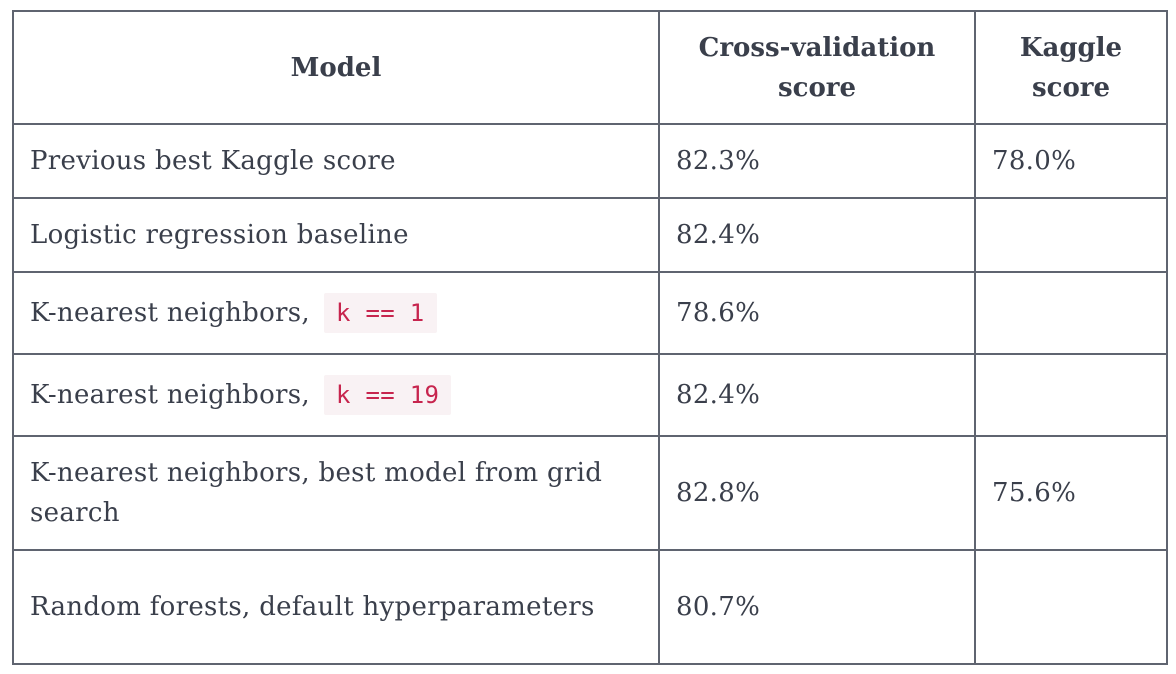  What do you see at coordinates (817, 161) in the screenshot?
I see `cv-score-cell: 82.3%` at bounding box center [817, 161].